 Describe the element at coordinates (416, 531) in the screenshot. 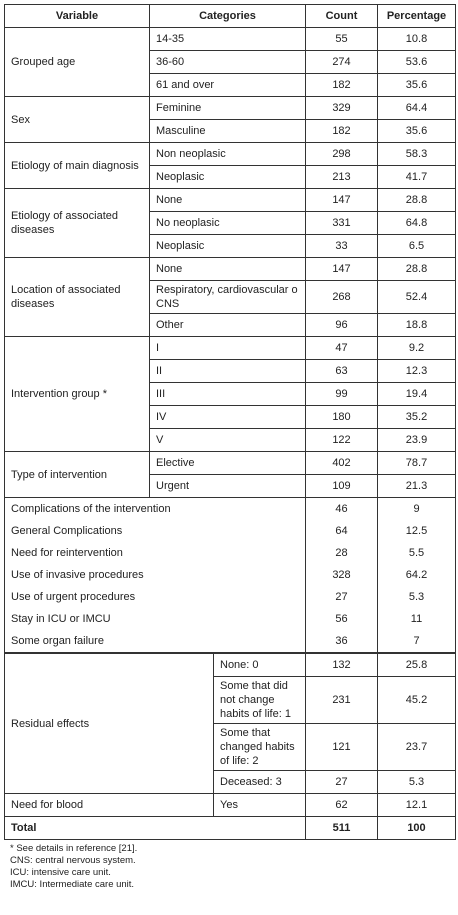

I see `percentage-cell: 12.5` at that location.